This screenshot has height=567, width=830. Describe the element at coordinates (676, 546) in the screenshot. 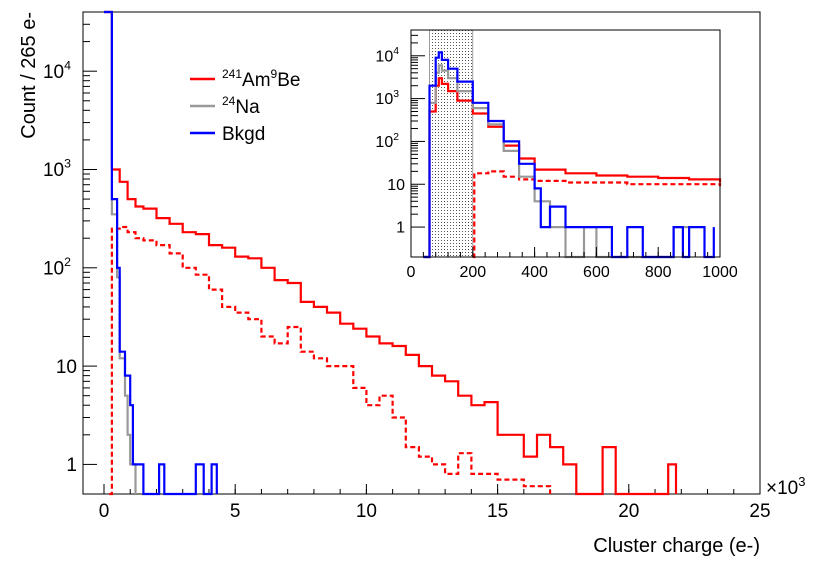

I see `x-axis-label: Cluster charge (e-)` at that location.